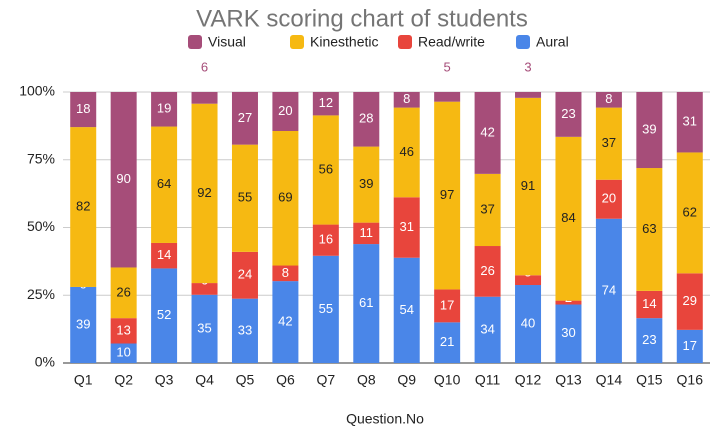  I want to click on data-label: 35, so click(204, 327).